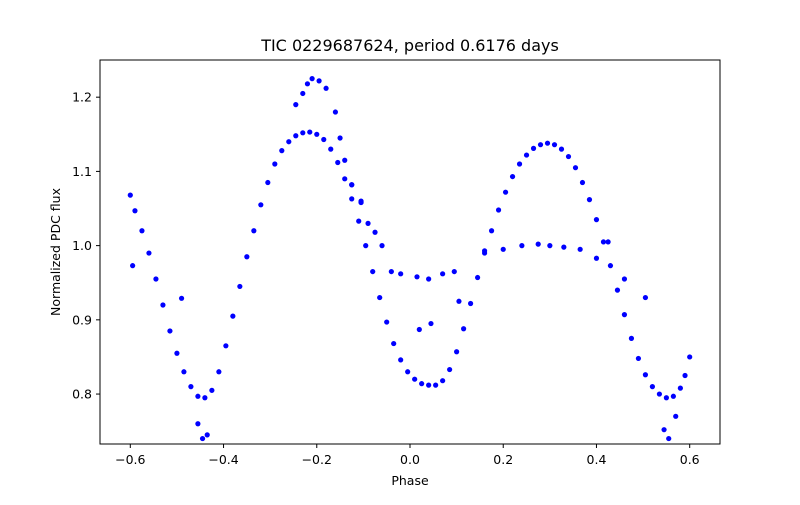  I want to click on x-axis-ticks: −0.6 −0.4 −0.2 0.0 0.2 0.4 0.6, so click(407, 455).